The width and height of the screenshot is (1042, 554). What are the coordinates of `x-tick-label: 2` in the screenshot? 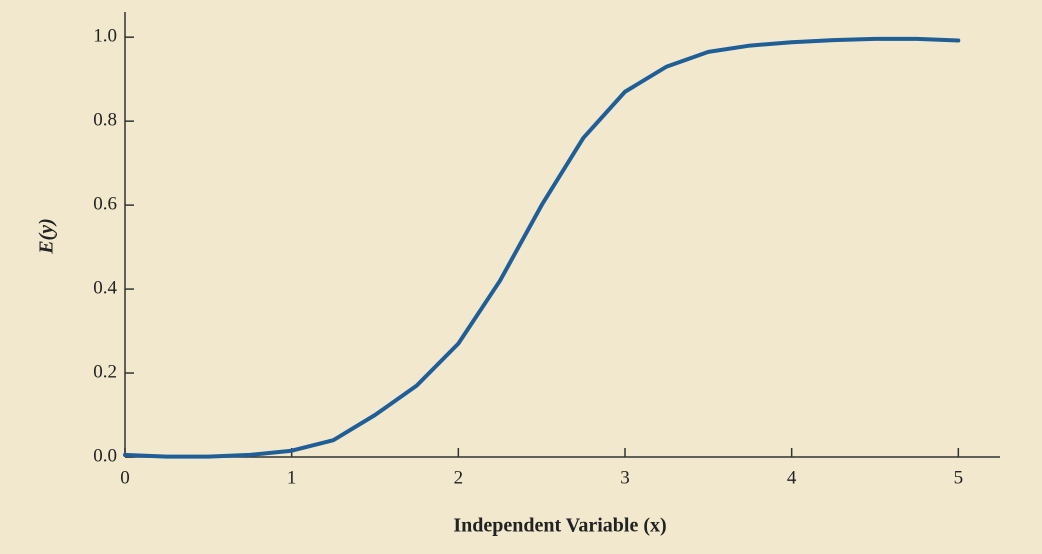 It's located at (459, 477).